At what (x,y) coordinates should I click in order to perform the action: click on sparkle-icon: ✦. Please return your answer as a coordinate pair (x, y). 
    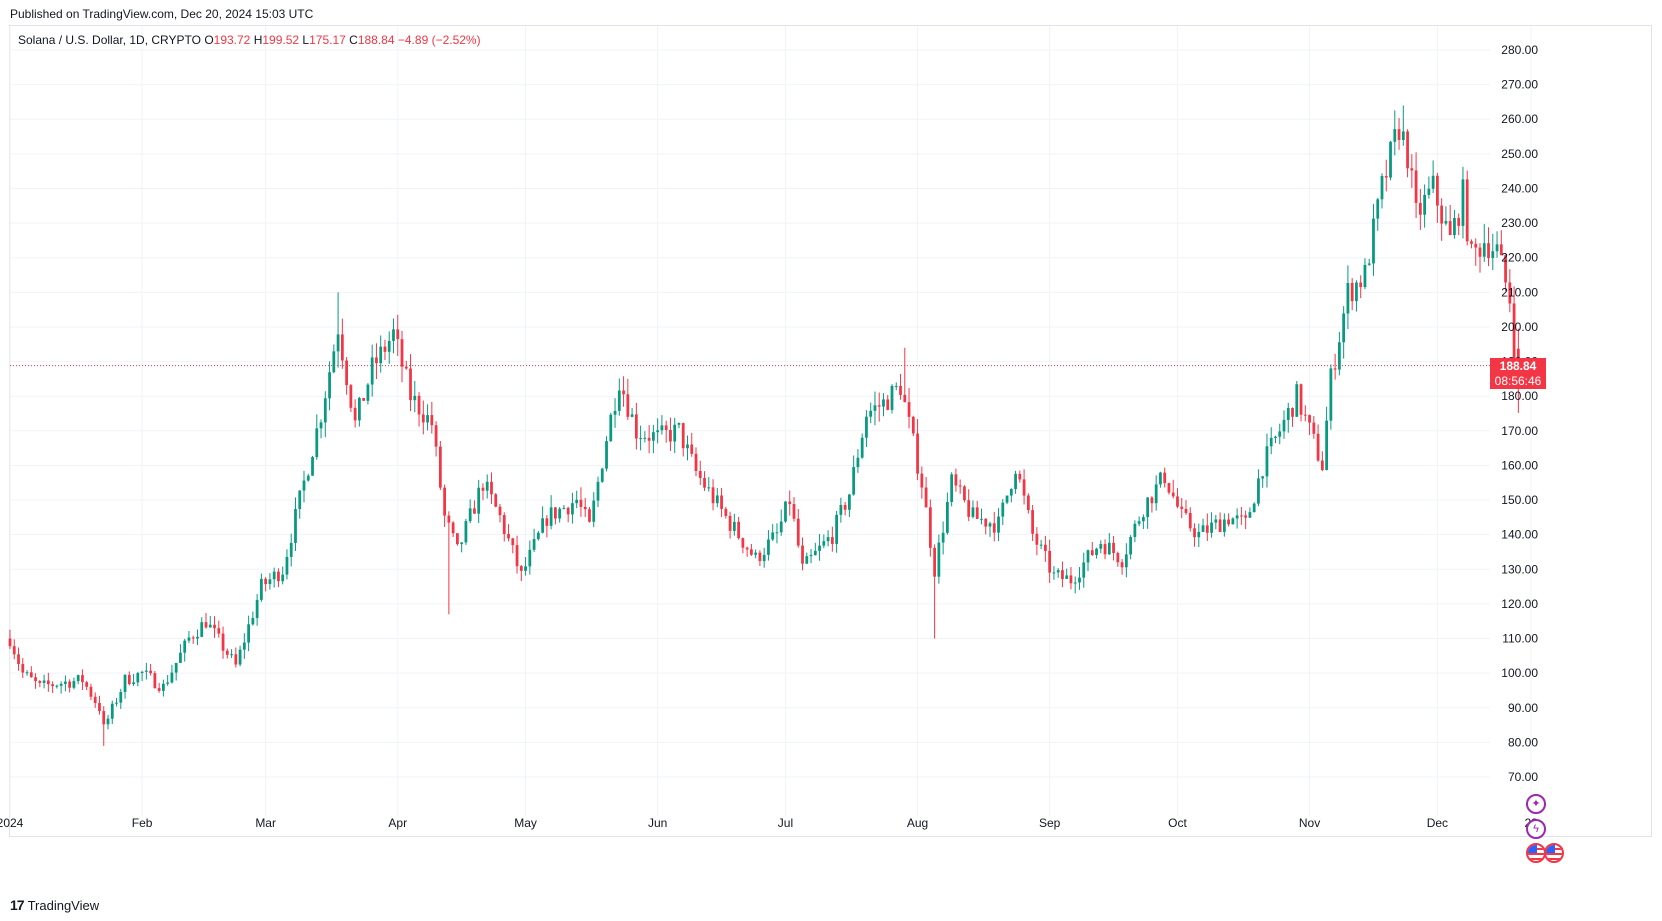
    Looking at the image, I should click on (1536, 804).